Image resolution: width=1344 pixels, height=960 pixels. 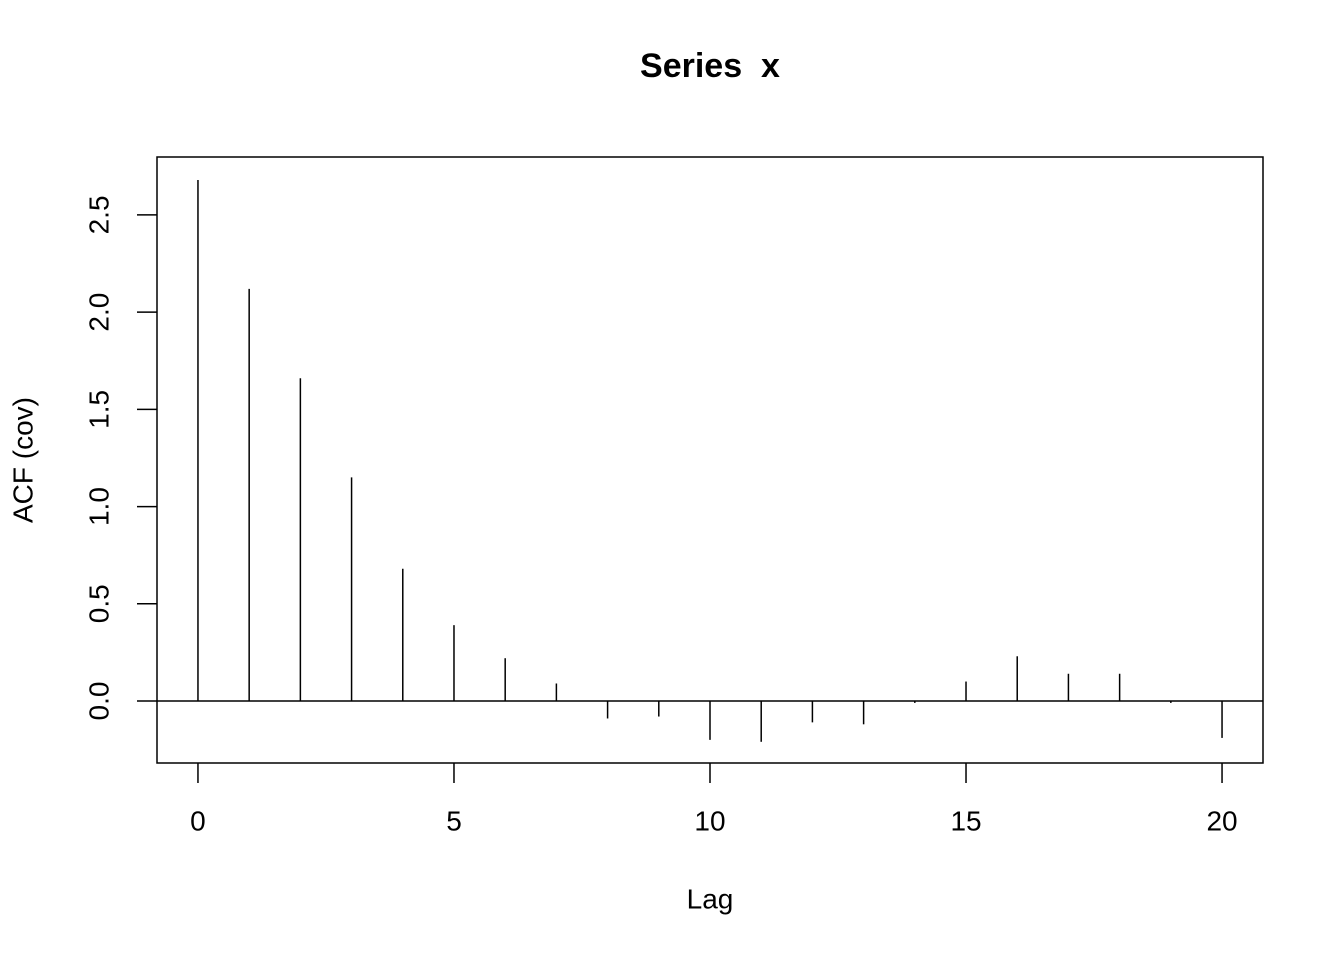 What do you see at coordinates (98, 603) in the screenshot?
I see `y-tick-label: 0.5` at bounding box center [98, 603].